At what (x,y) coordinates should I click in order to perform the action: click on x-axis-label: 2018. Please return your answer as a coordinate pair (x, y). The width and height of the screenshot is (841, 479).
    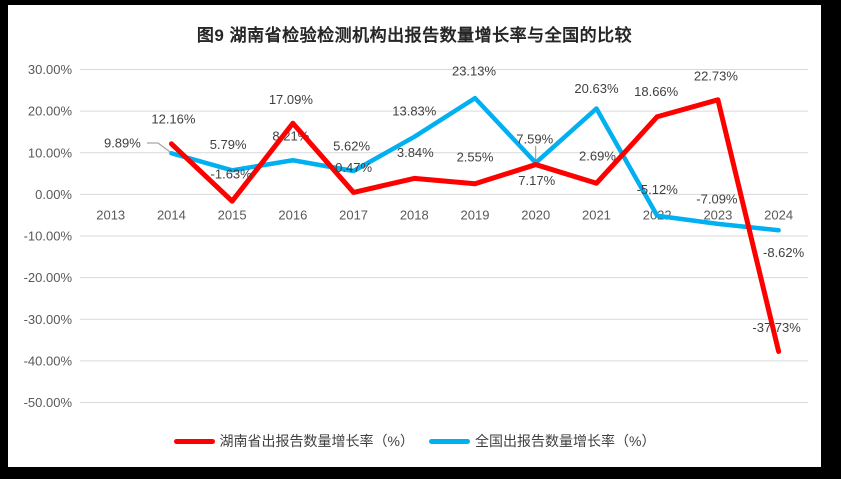
    Looking at the image, I should click on (414, 215).